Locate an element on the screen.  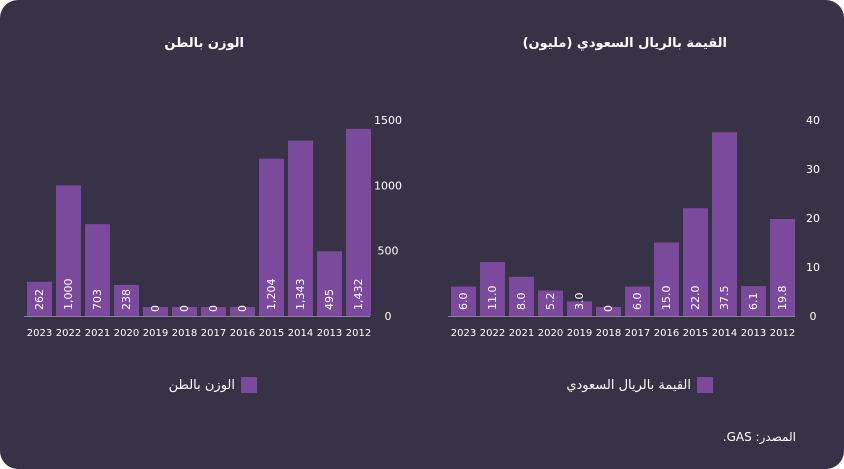
data-label-value: 0 is located at coordinates (608, 308).